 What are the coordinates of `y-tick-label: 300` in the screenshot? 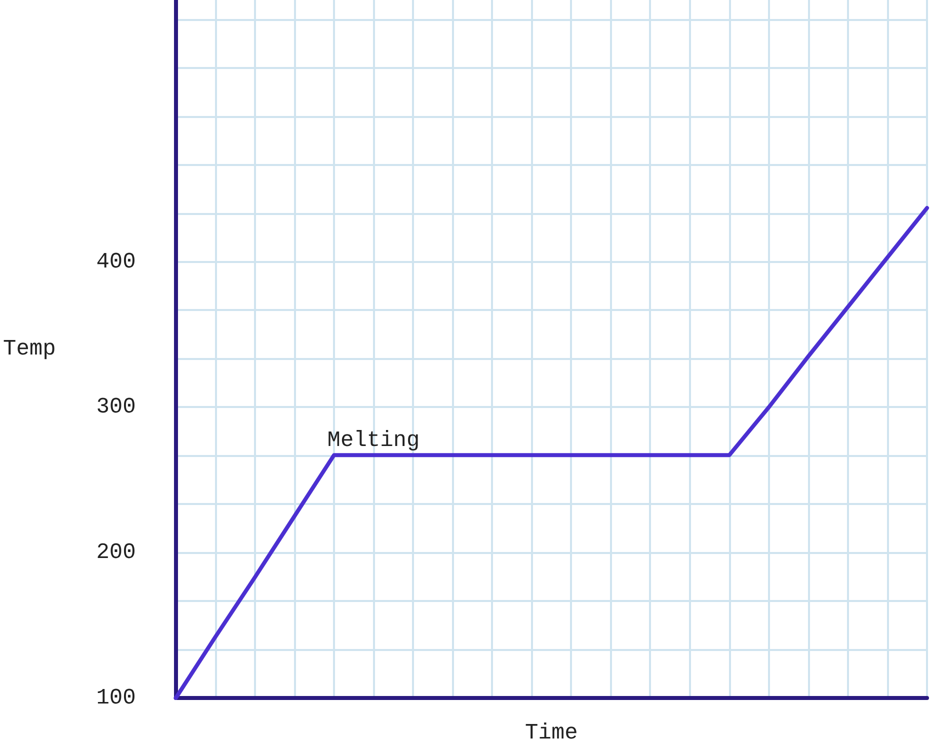 It's located at (116, 407).